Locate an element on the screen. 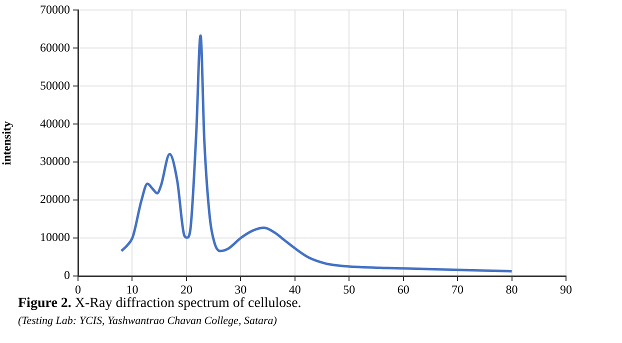 The width and height of the screenshot is (622, 343). x-tick-label: 20 is located at coordinates (186, 289).